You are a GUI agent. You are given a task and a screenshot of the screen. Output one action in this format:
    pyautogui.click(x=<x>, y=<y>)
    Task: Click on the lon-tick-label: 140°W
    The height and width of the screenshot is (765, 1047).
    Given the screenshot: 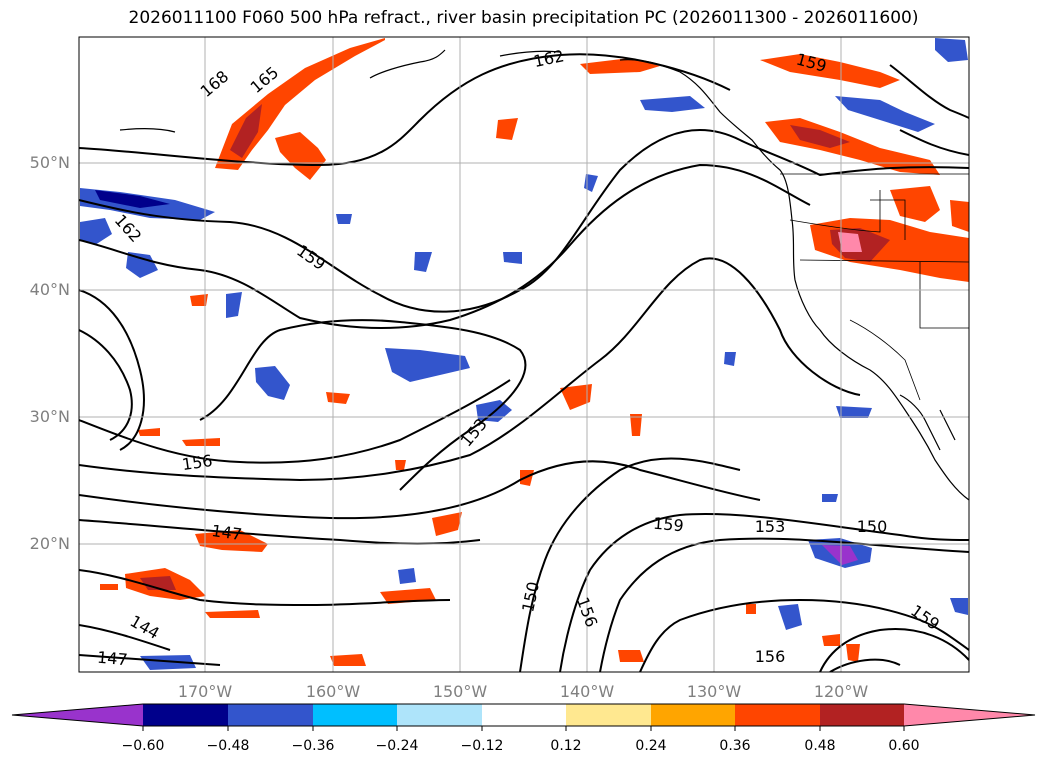 What is the action you would take?
    pyautogui.click(x=587, y=691)
    